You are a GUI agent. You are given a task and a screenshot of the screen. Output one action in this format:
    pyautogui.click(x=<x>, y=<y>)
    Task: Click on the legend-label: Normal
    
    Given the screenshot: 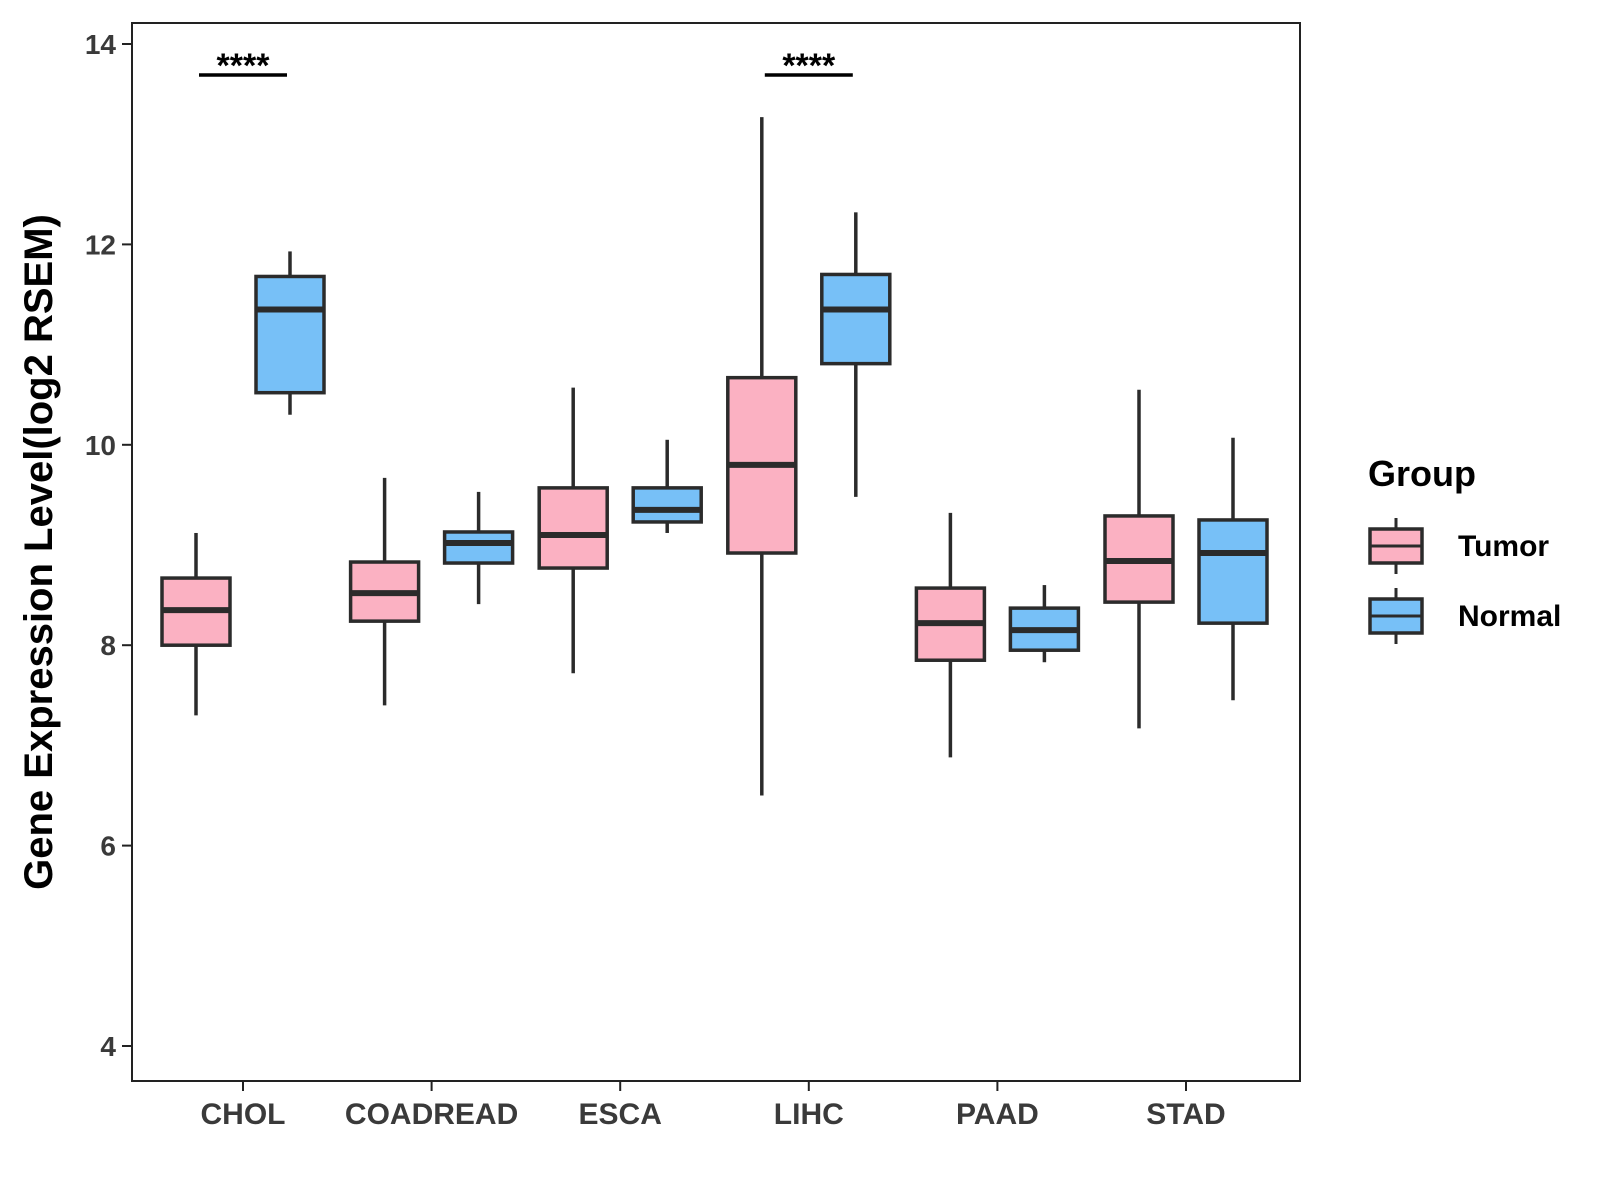 What is the action you would take?
    pyautogui.click(x=1509, y=616)
    